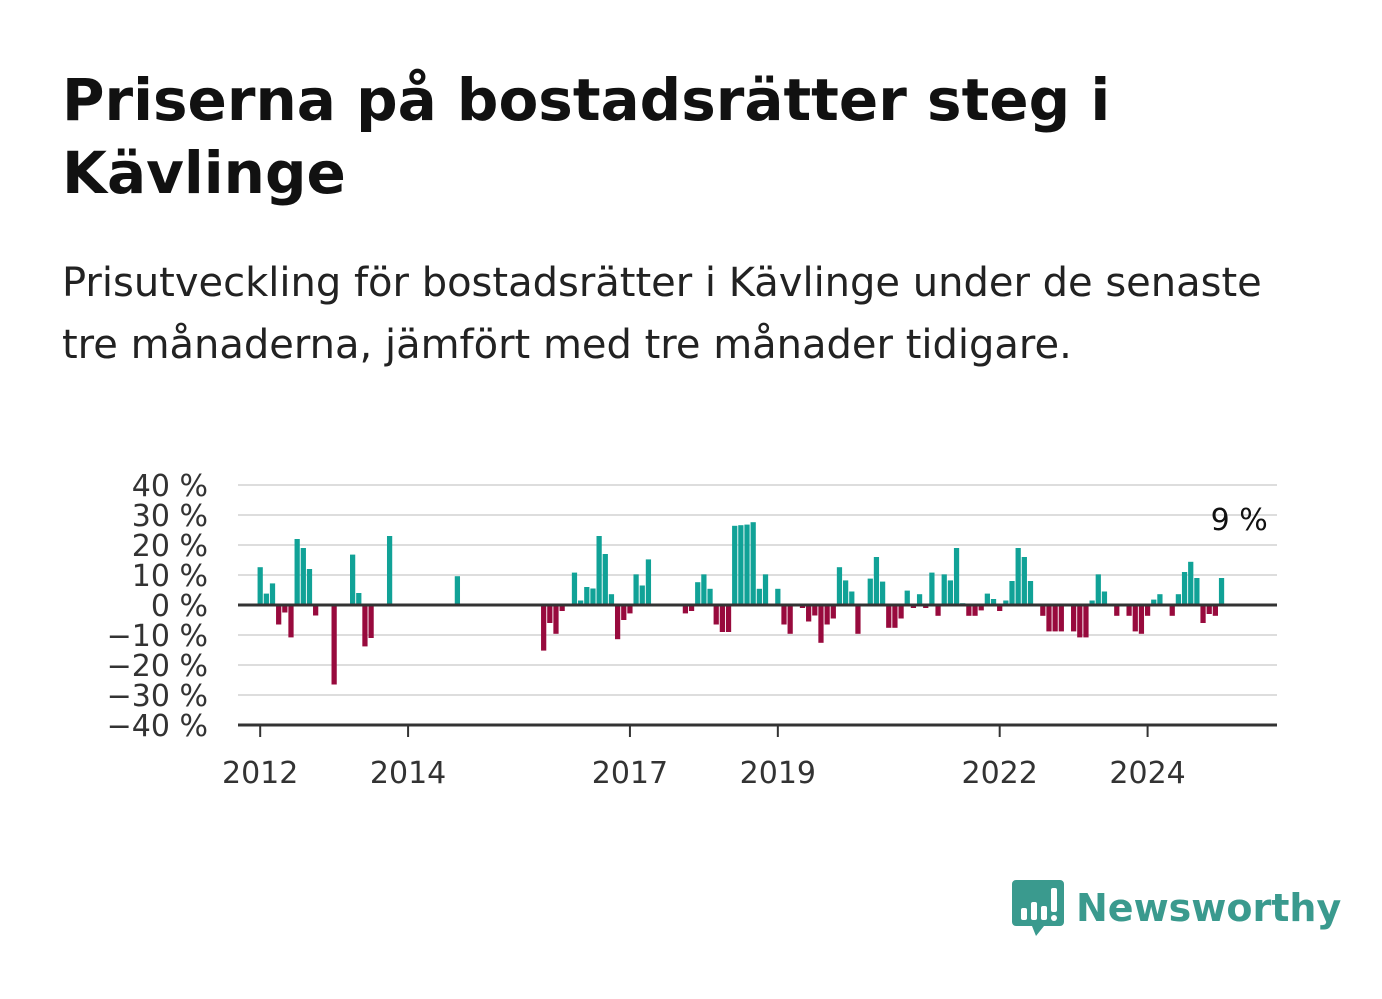  I want to click on bars, so click(741, 603).